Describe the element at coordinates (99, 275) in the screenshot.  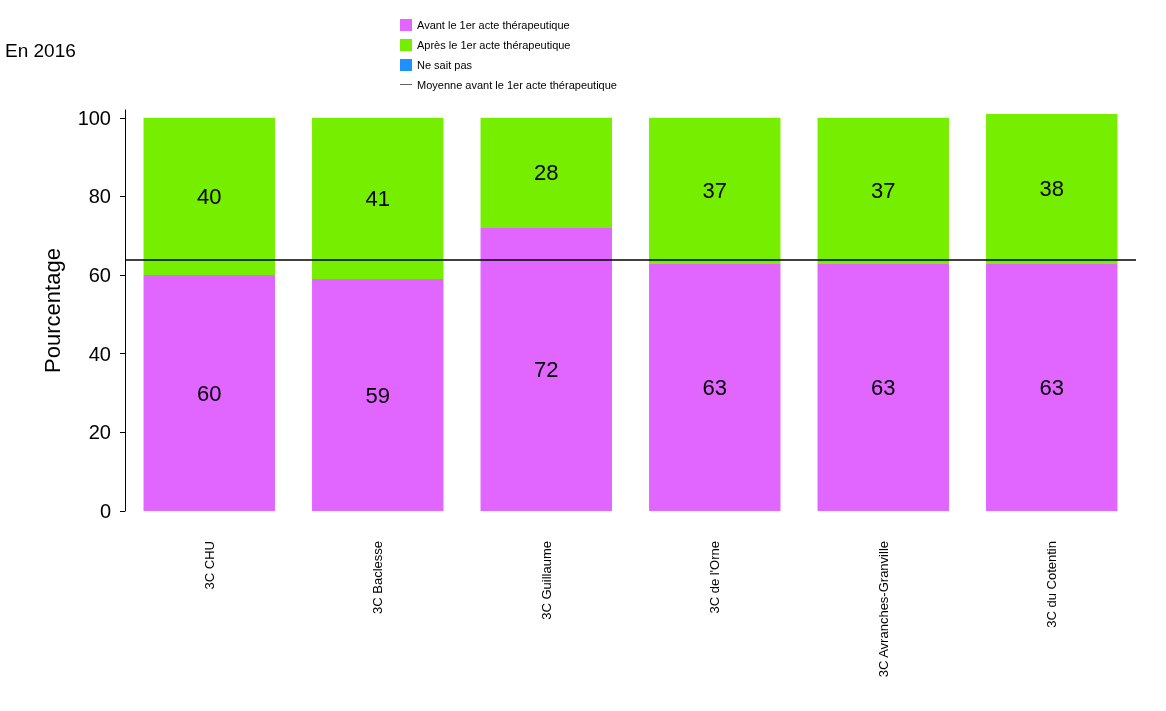
I see `y-tick-label: 60` at that location.